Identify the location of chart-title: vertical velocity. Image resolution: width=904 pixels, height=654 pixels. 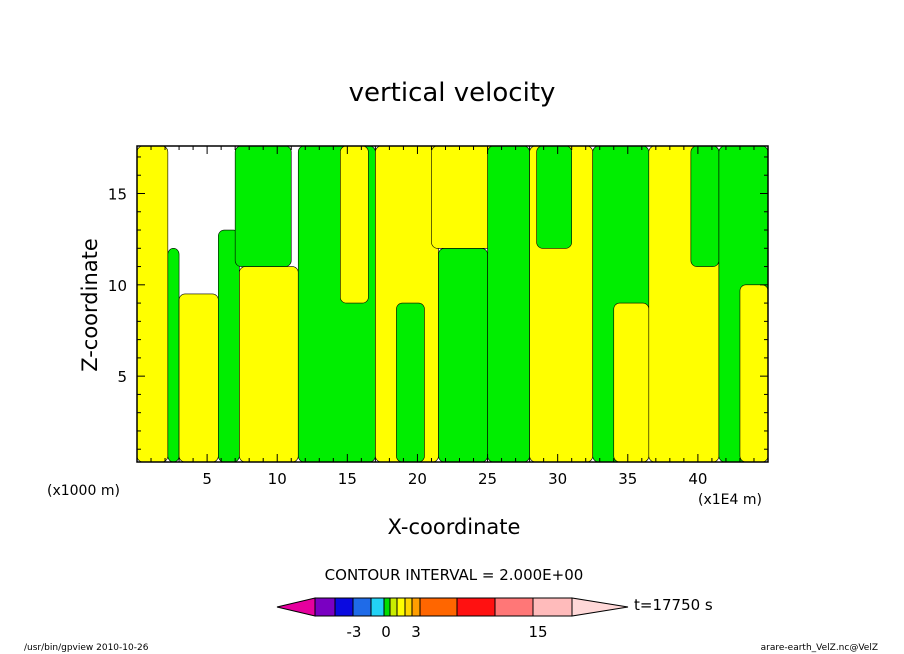
(452, 93).